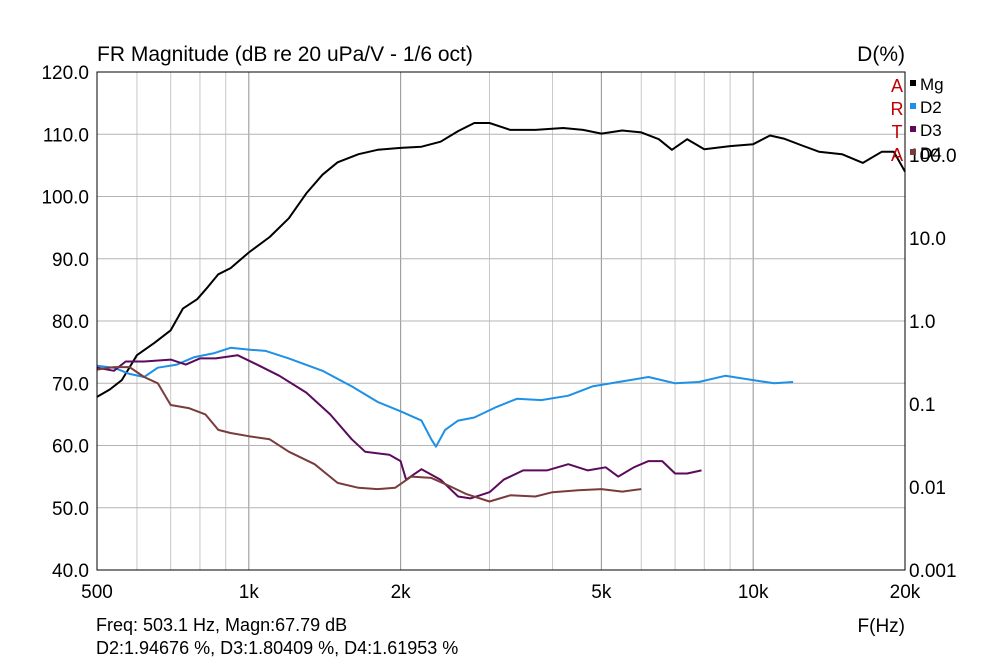 The image size is (1000, 666). I want to click on watermark-letter: R, so click(897, 109).